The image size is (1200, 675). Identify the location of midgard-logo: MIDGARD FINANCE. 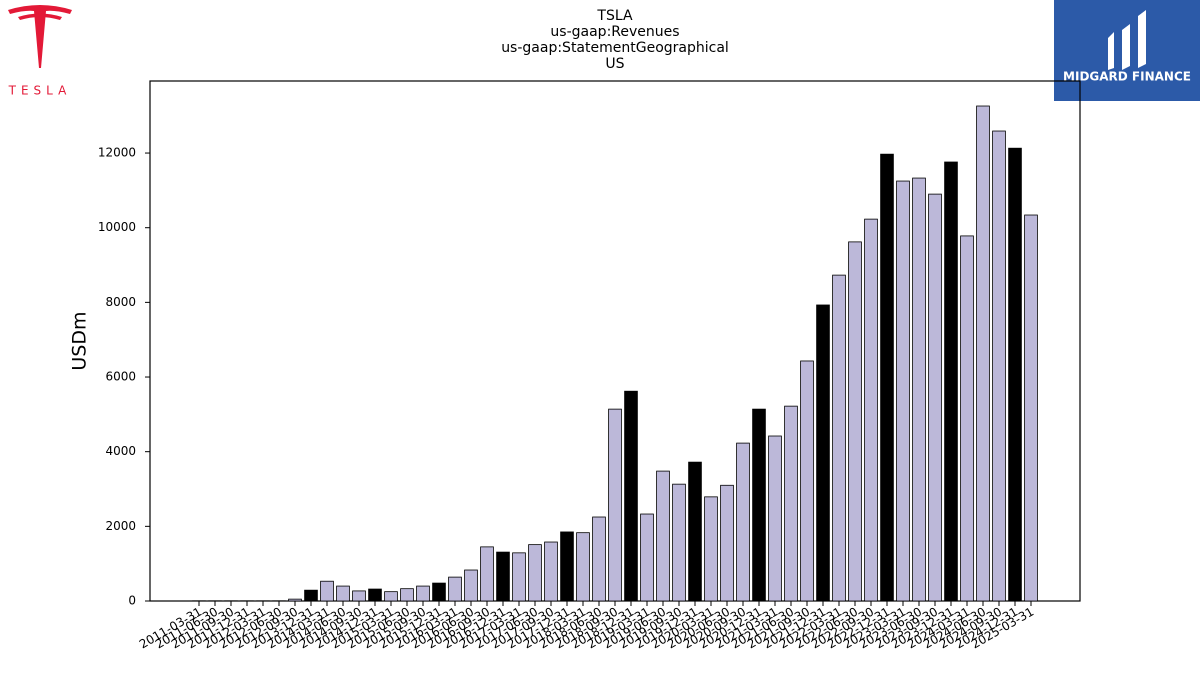
(1127, 50).